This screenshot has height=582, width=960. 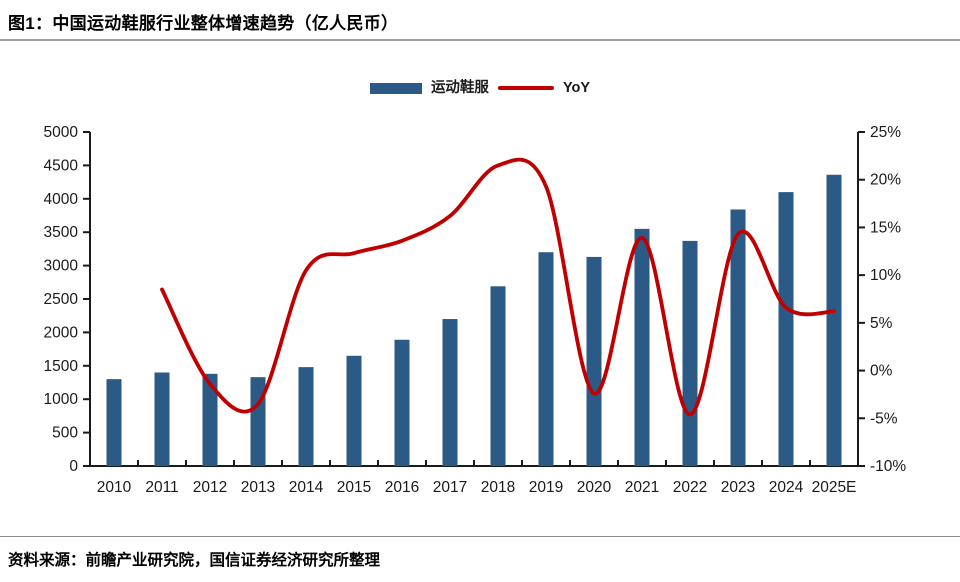 I want to click on x-axis-label: 2024, so click(x=786, y=487).